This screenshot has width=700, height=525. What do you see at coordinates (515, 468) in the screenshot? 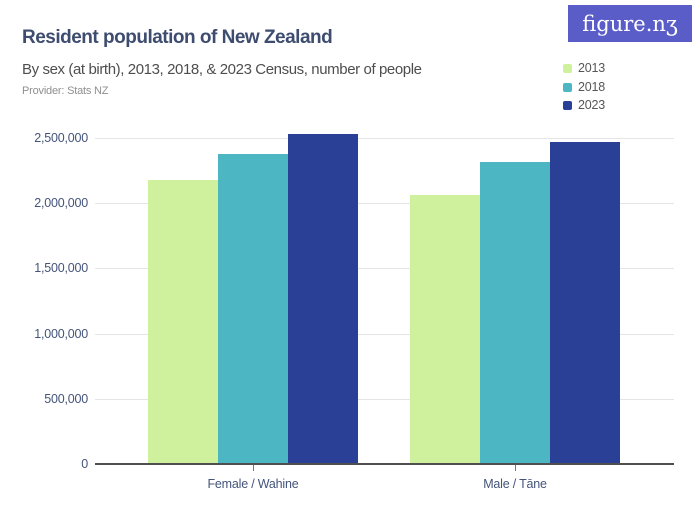
I see `x-tick-male-tane` at bounding box center [515, 468].